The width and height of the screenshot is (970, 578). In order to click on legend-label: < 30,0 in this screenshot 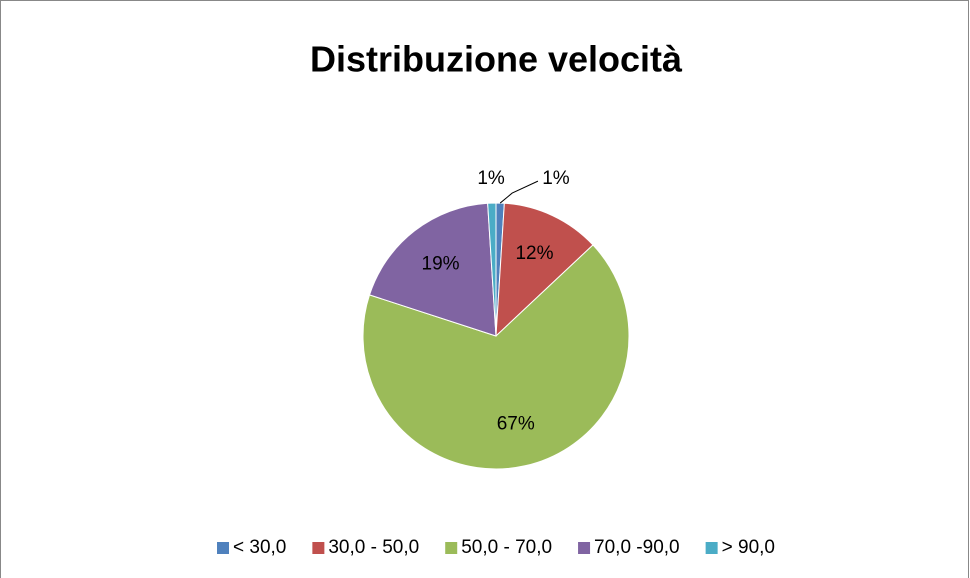, I will do `click(259, 547)`.